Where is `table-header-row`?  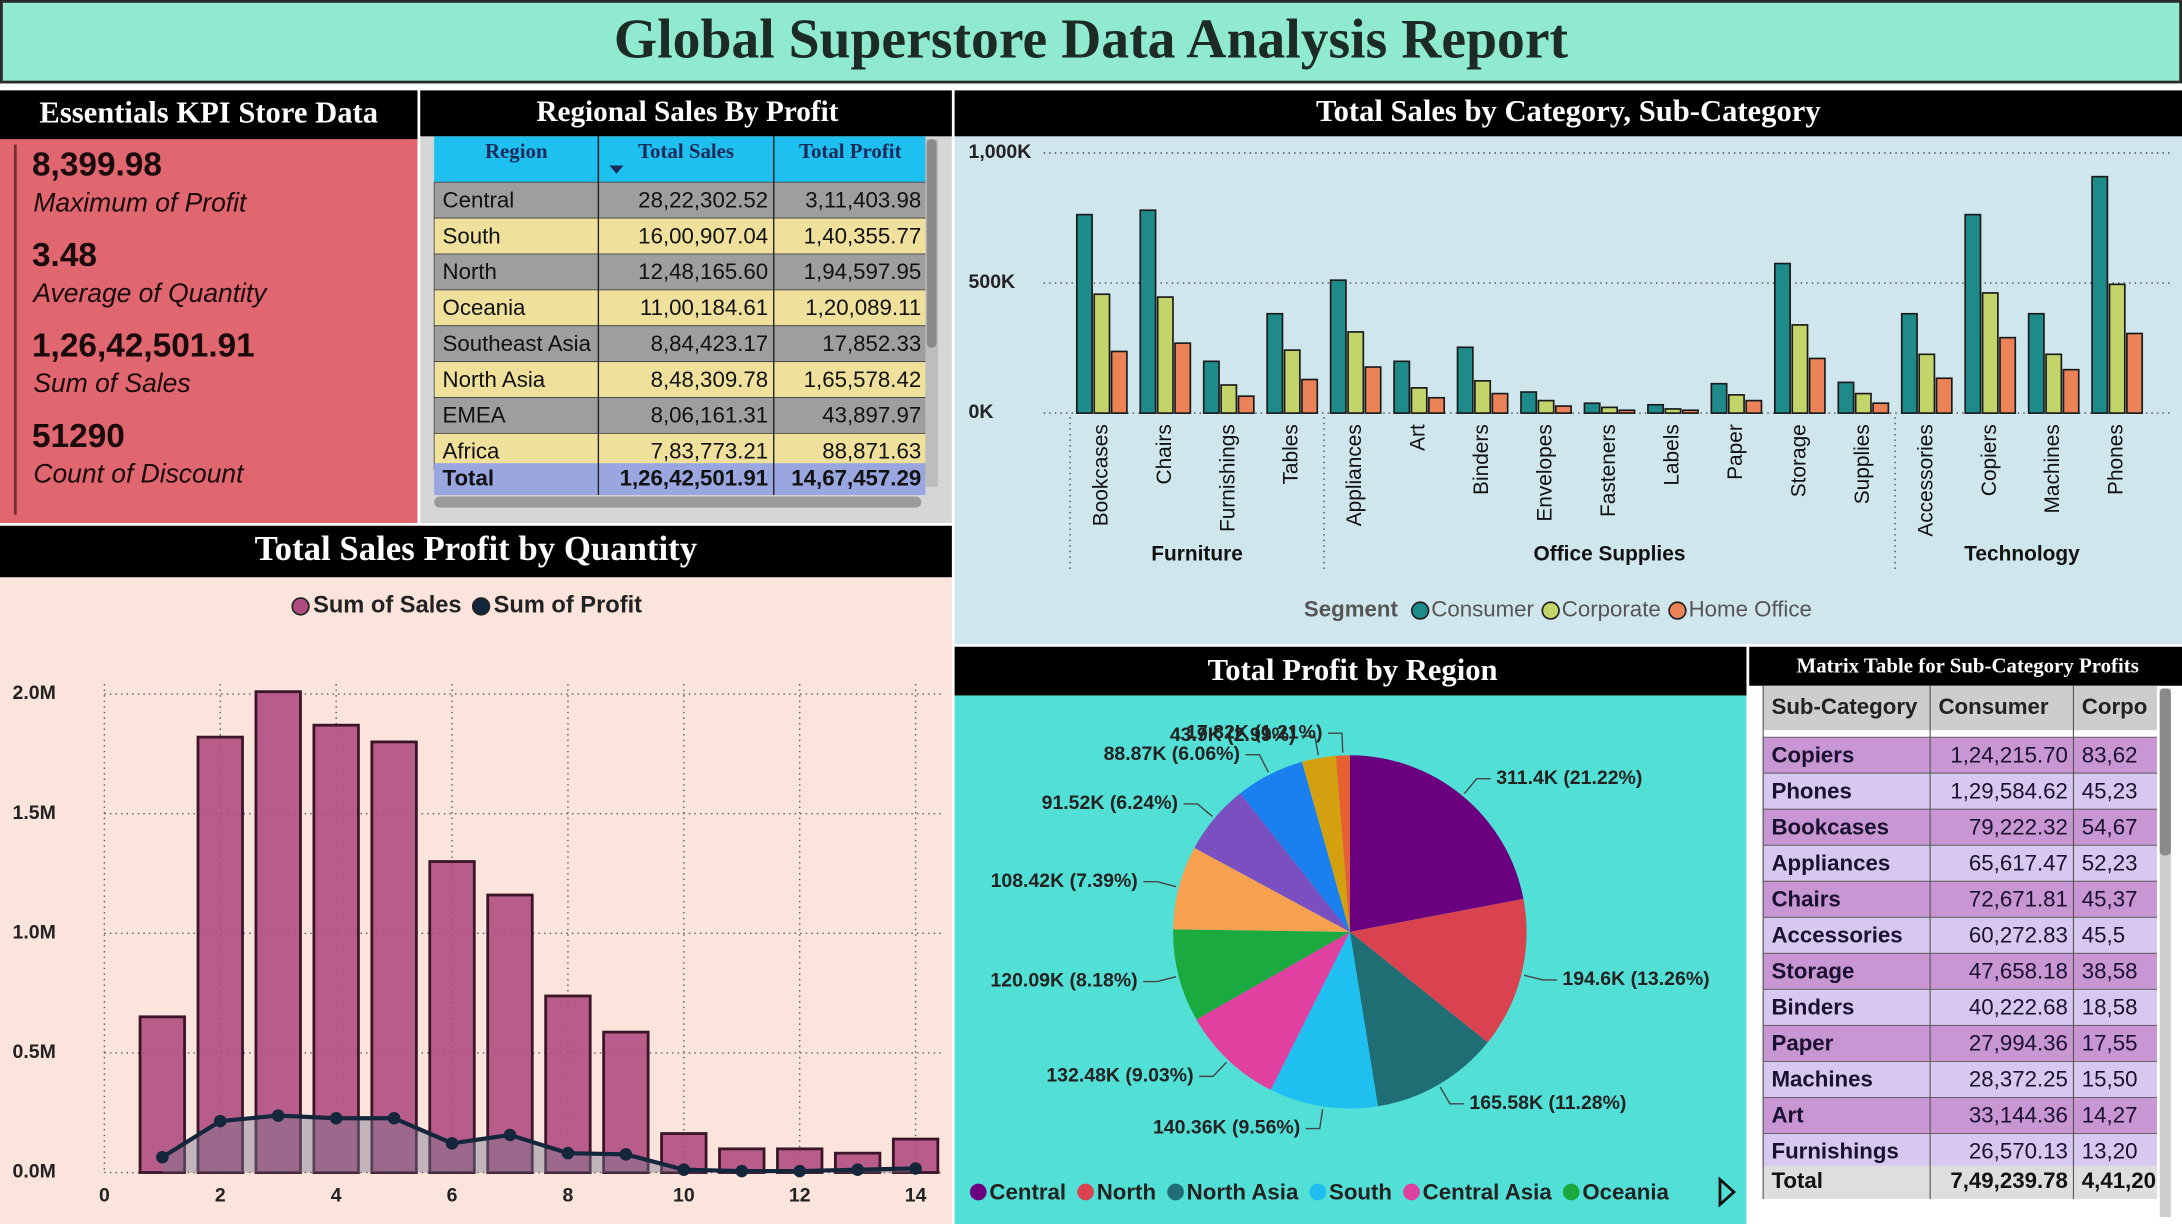 table-header-row is located at coordinates (680, 159).